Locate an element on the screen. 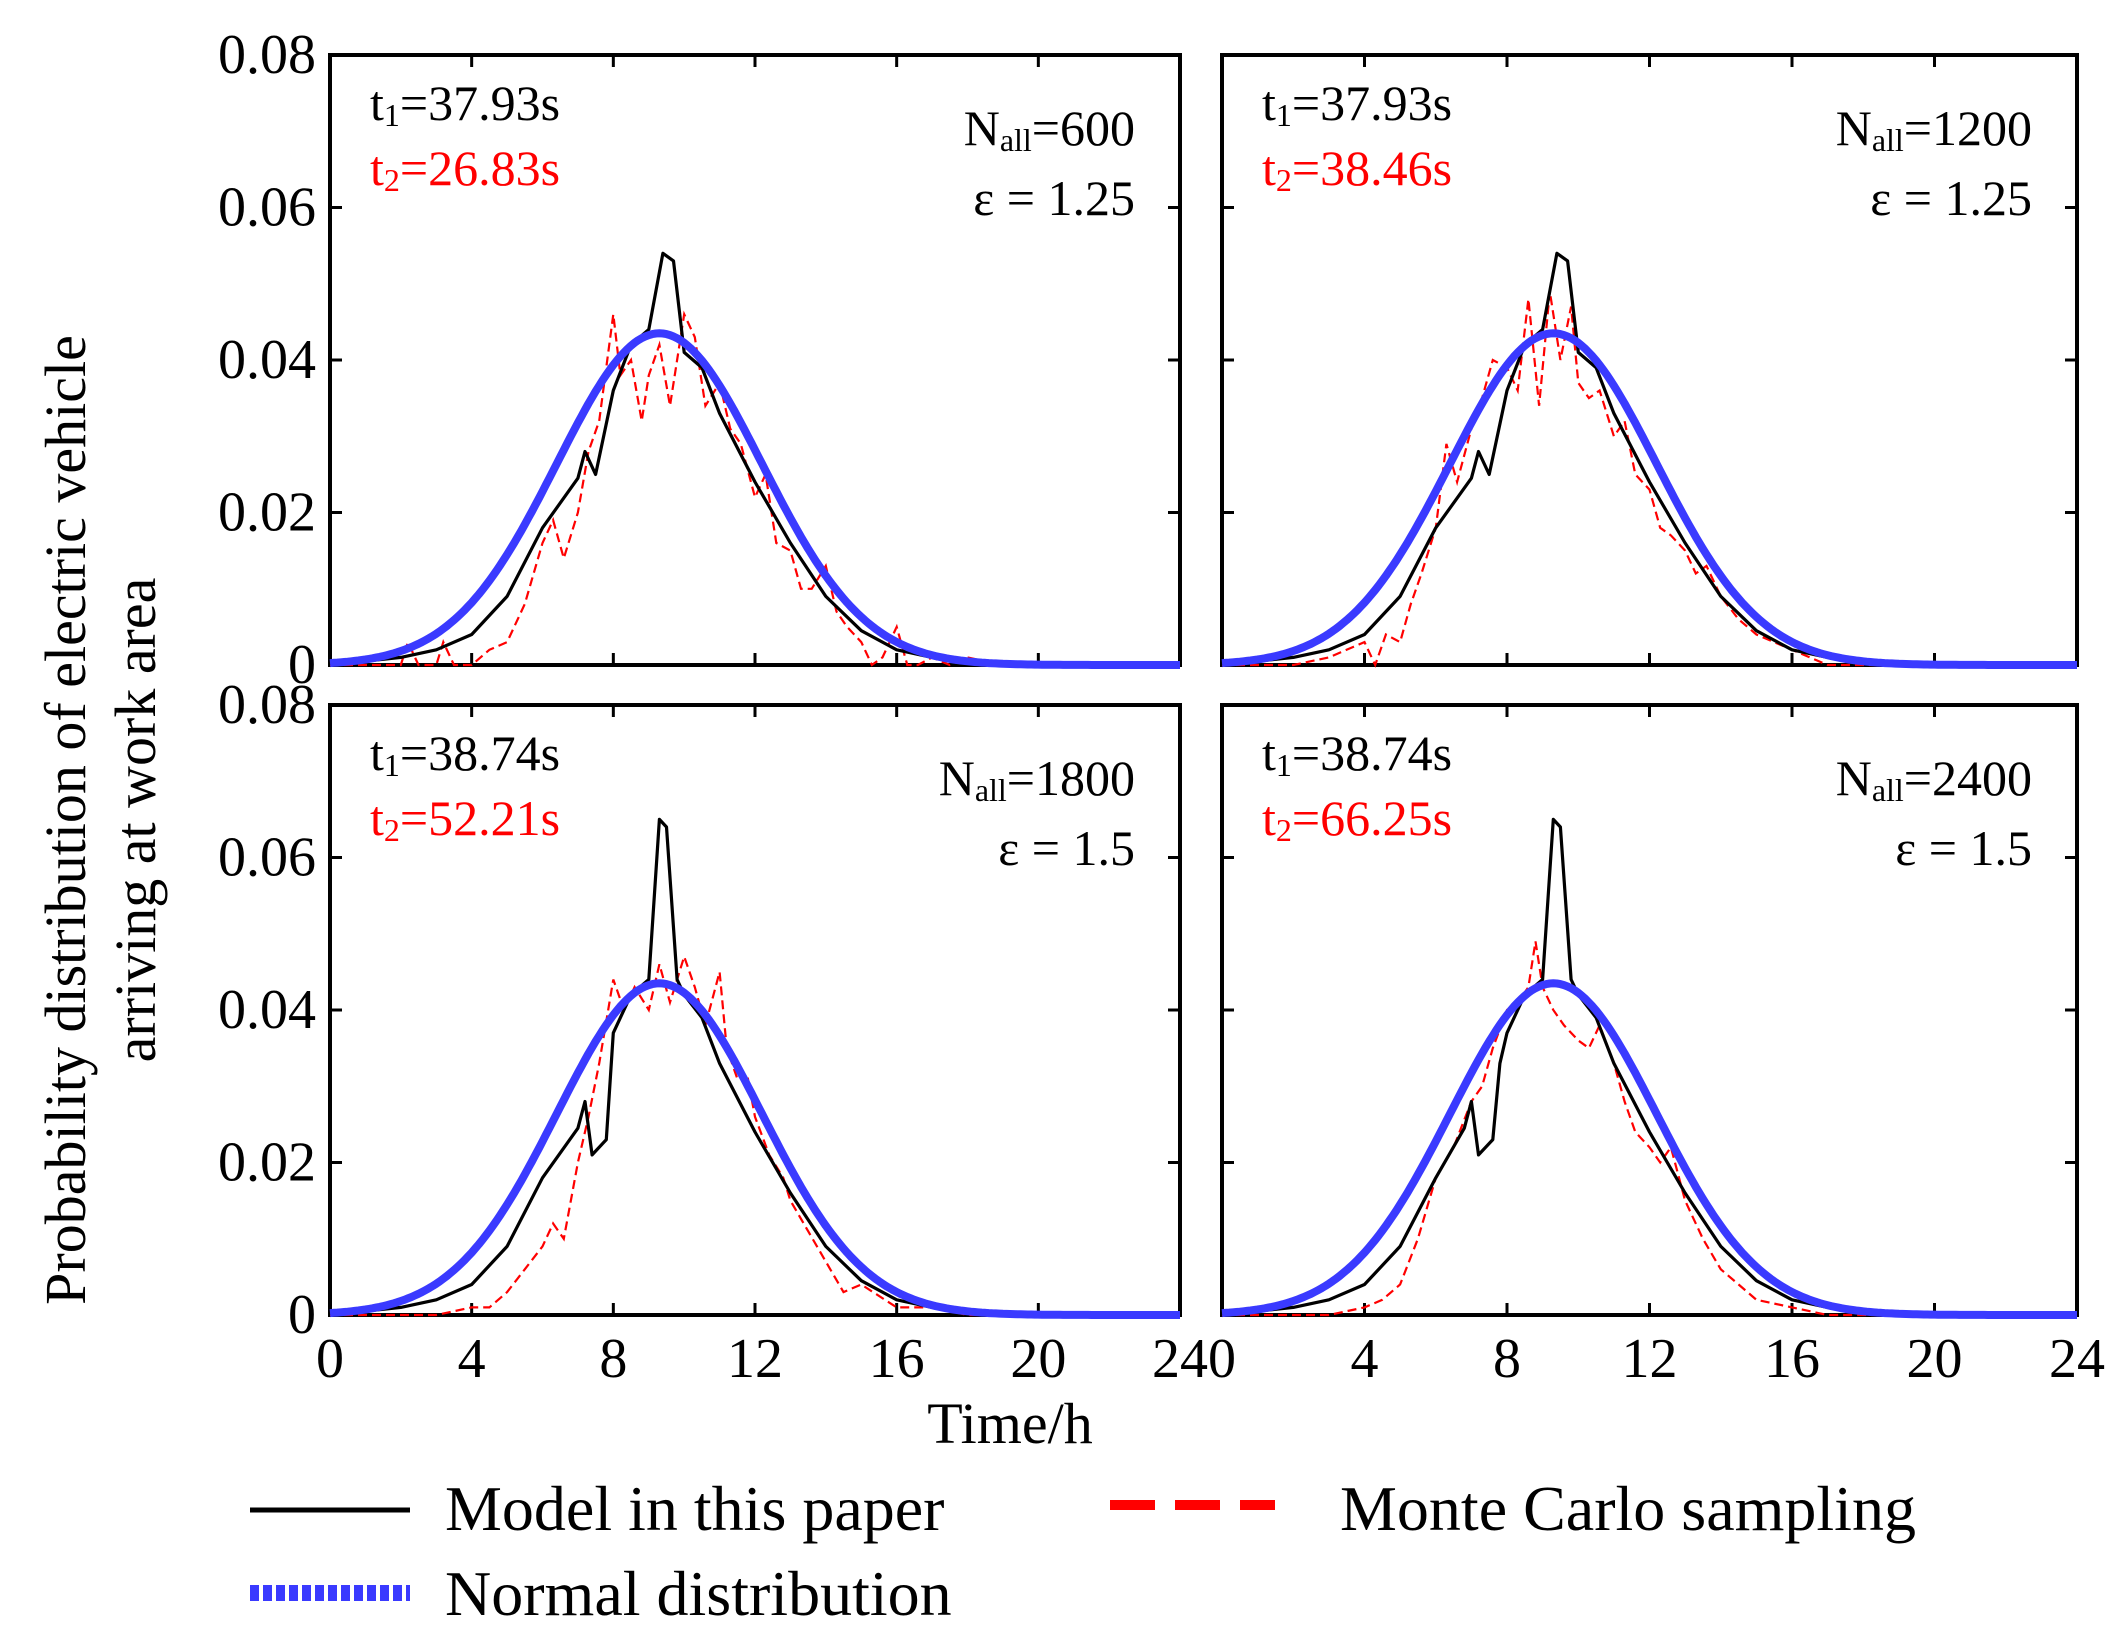 This screenshot has width=2128, height=1642. annotation-n-all: Nall=1800 is located at coordinates (1037, 779).